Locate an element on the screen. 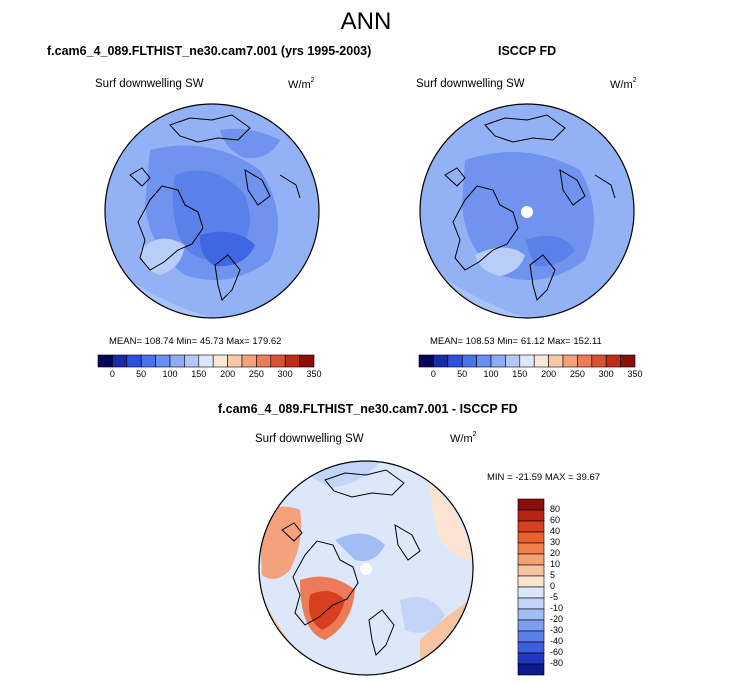 The height and width of the screenshot is (685, 732). colorbar-tick-label: 20 is located at coordinates (555, 553).